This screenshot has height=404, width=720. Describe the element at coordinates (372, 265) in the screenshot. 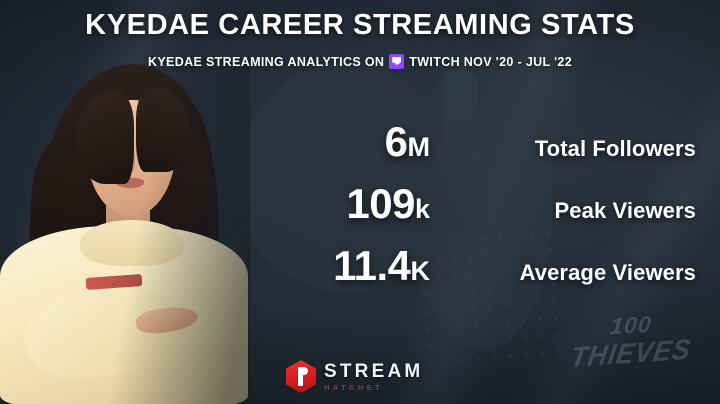

I see `stat-number: 11.4` at that location.